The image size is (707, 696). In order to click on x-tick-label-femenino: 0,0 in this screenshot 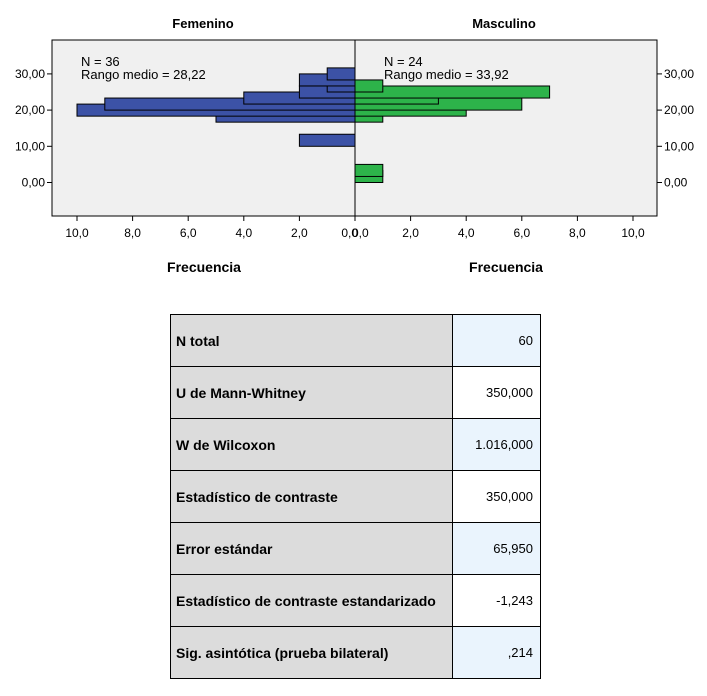, I will do `click(349, 233)`.